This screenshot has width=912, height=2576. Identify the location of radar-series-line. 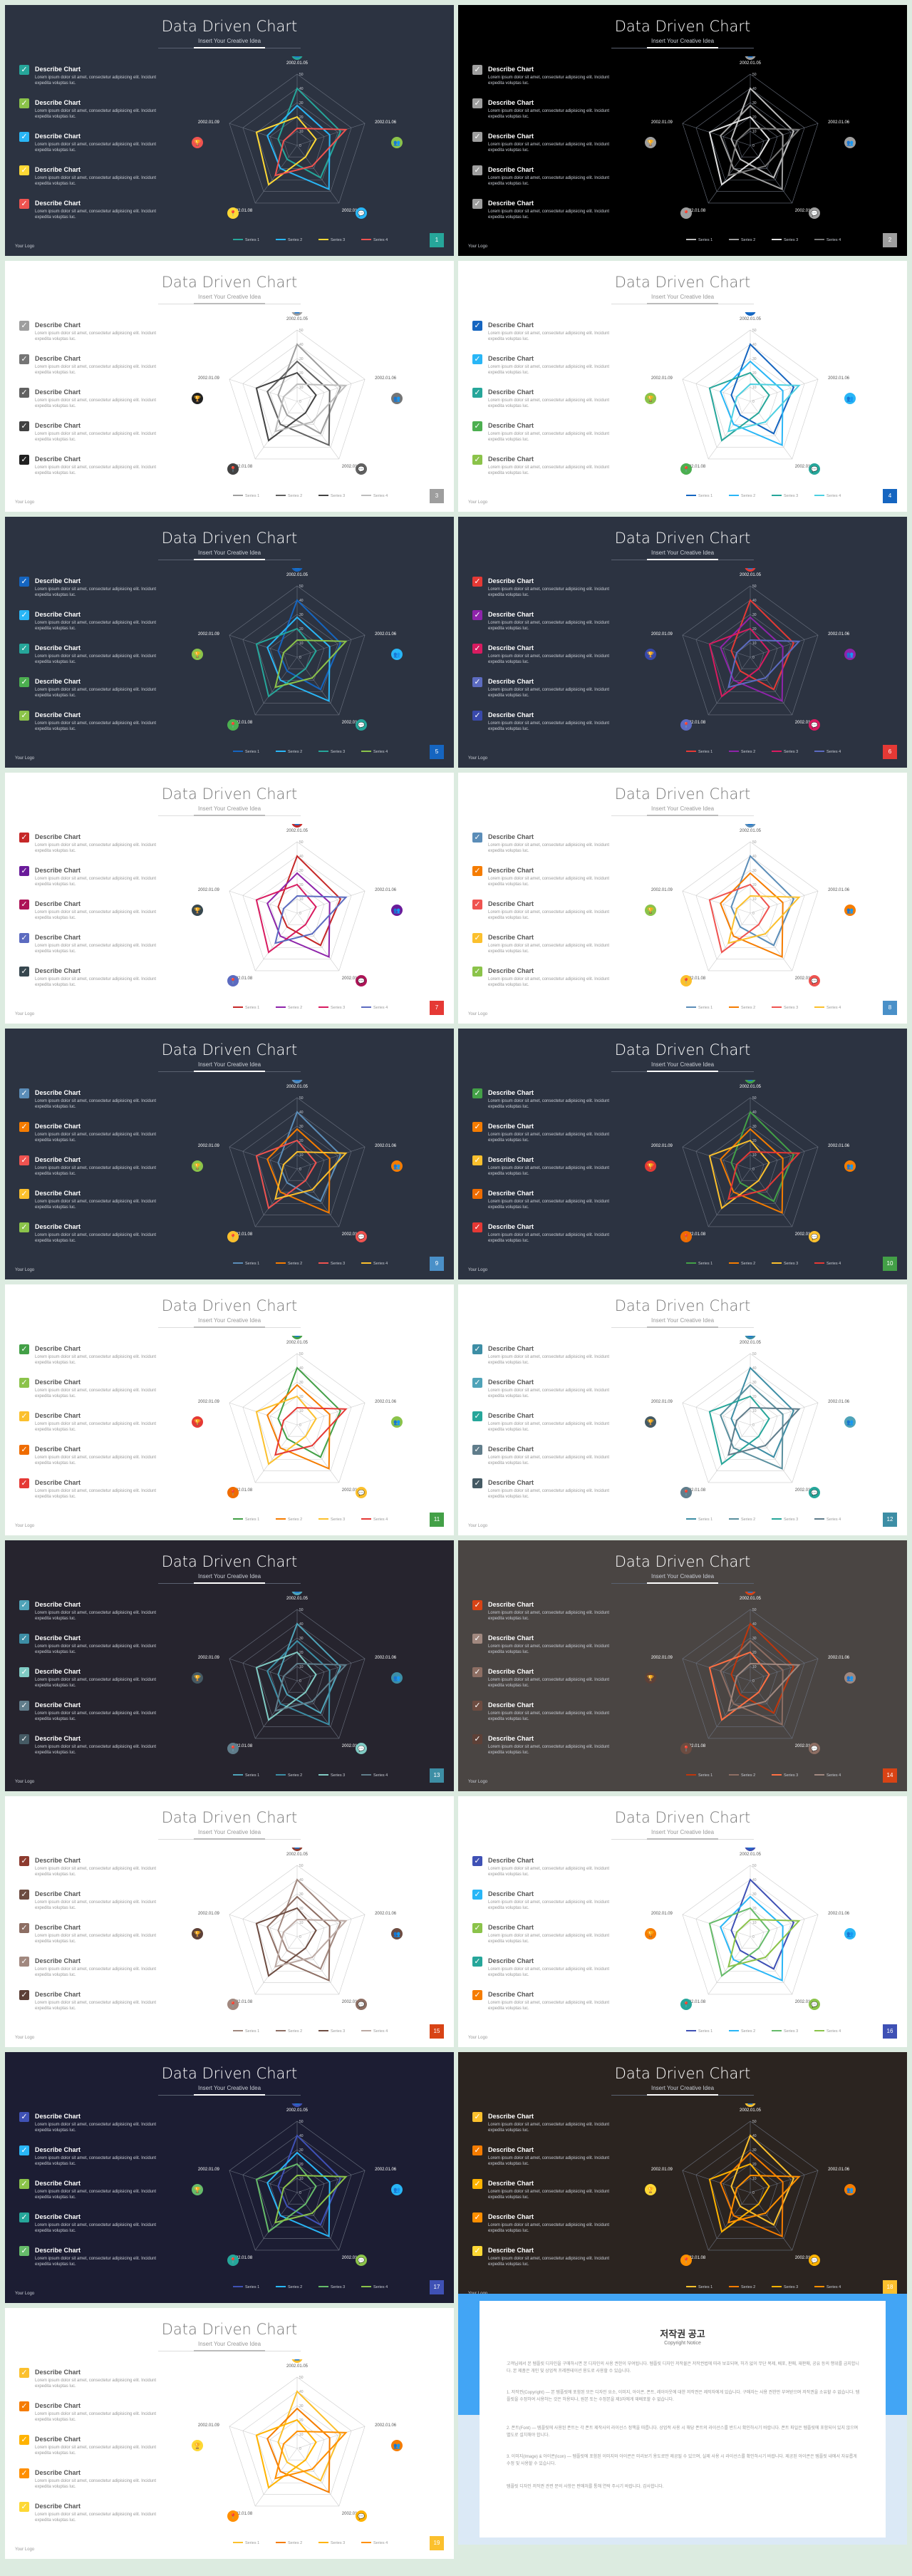
(739, 1430).